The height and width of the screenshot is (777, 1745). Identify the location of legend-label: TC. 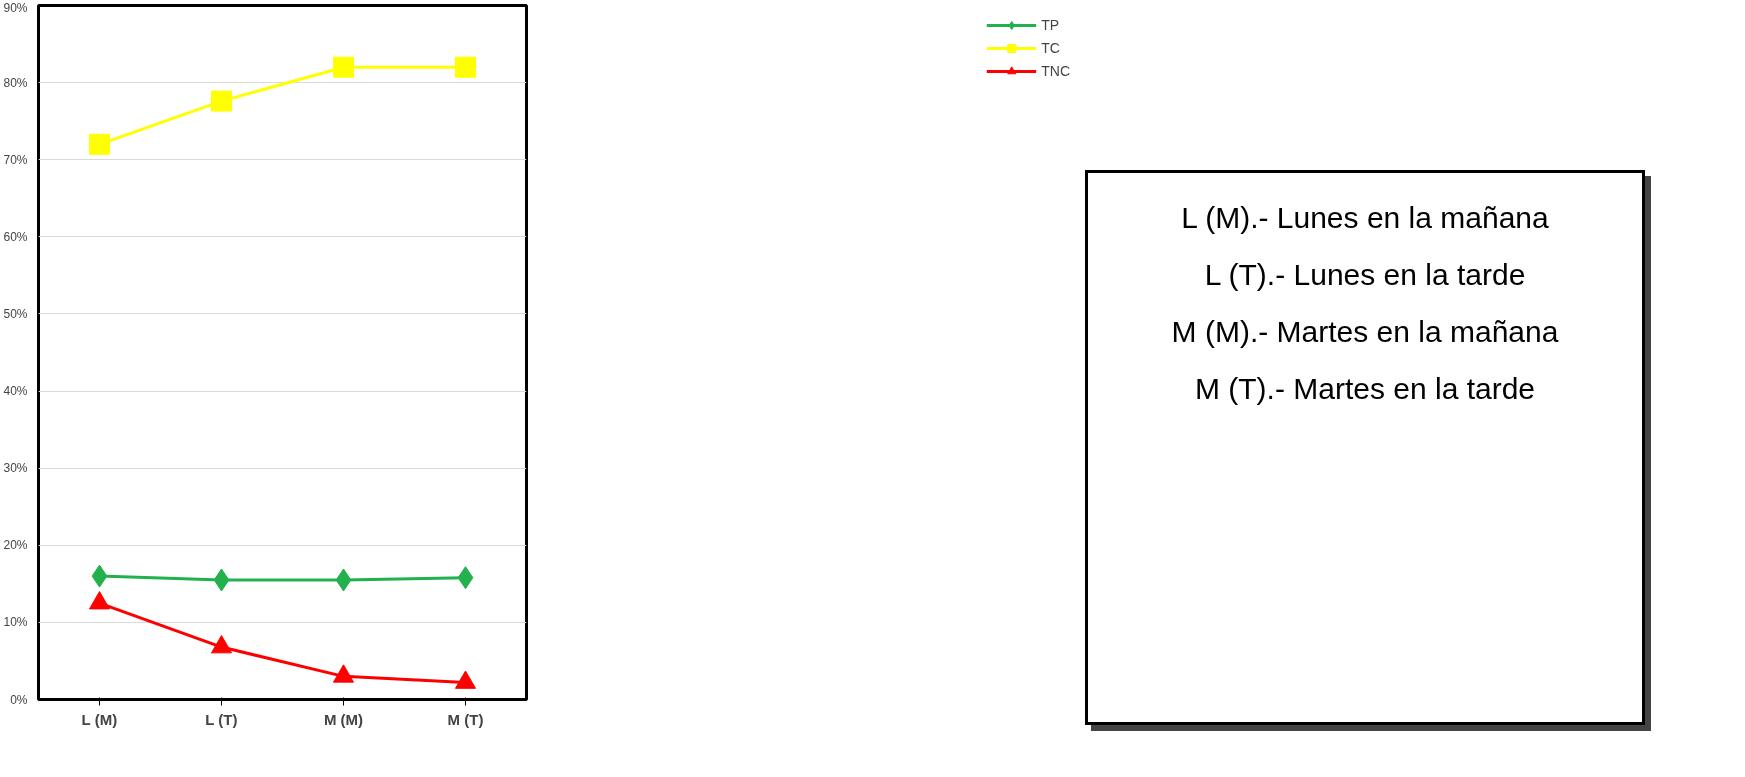
(1051, 48).